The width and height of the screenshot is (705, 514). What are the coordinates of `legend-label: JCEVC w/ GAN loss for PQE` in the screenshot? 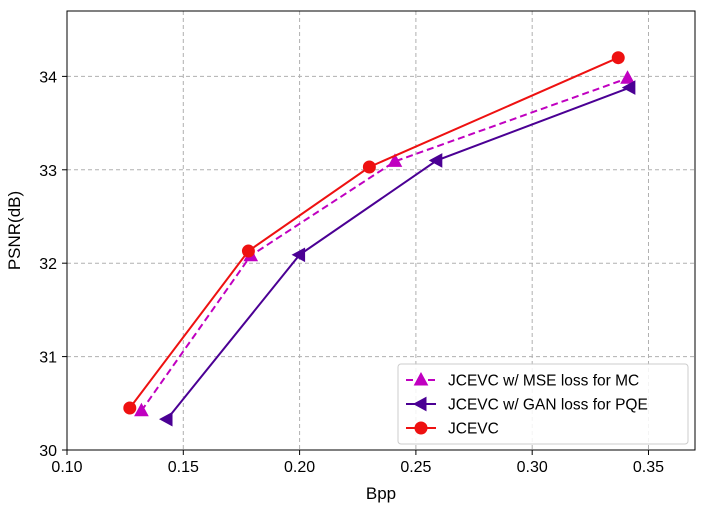 It's located at (548, 405).